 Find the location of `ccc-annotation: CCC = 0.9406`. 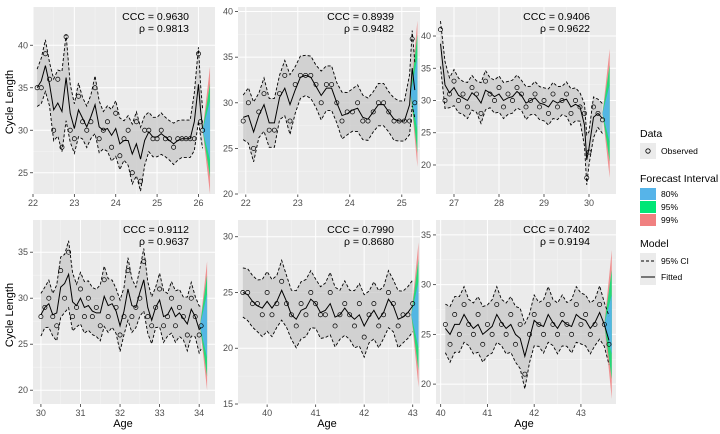

ccc-annotation: CCC = 0.9406 is located at coordinates (556, 17).